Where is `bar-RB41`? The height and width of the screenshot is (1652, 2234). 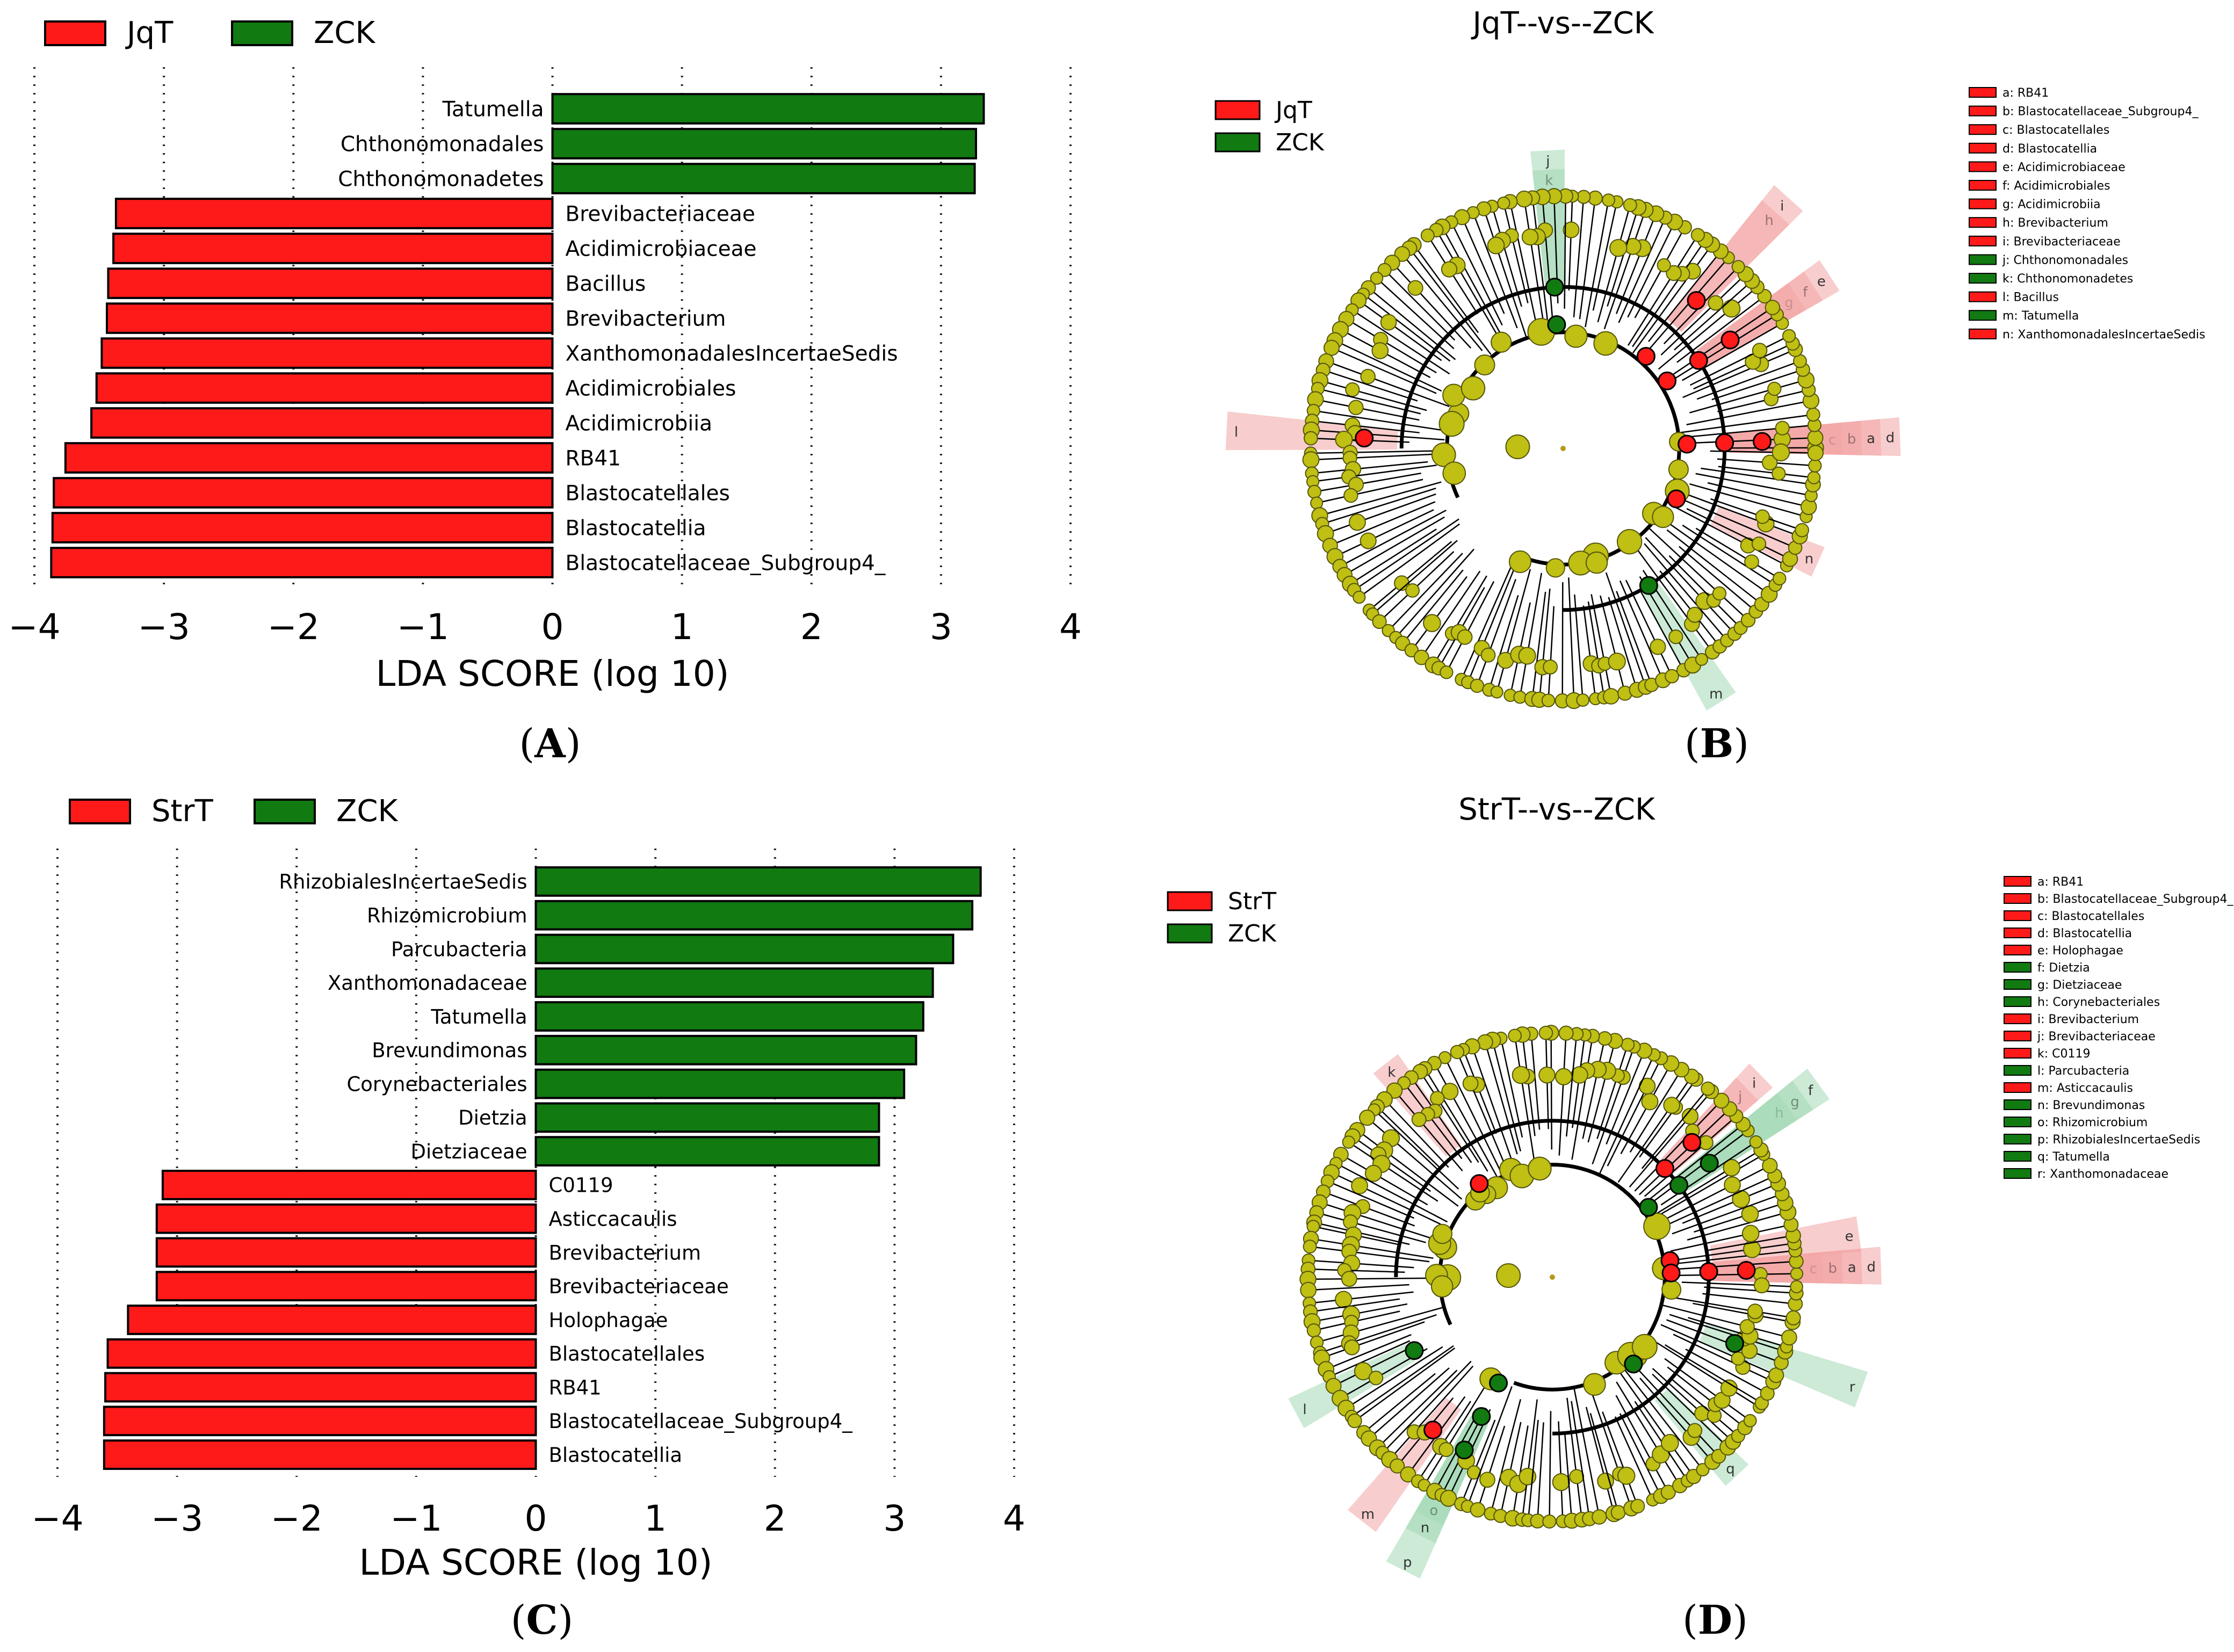 bar-RB41 is located at coordinates (310, 458).